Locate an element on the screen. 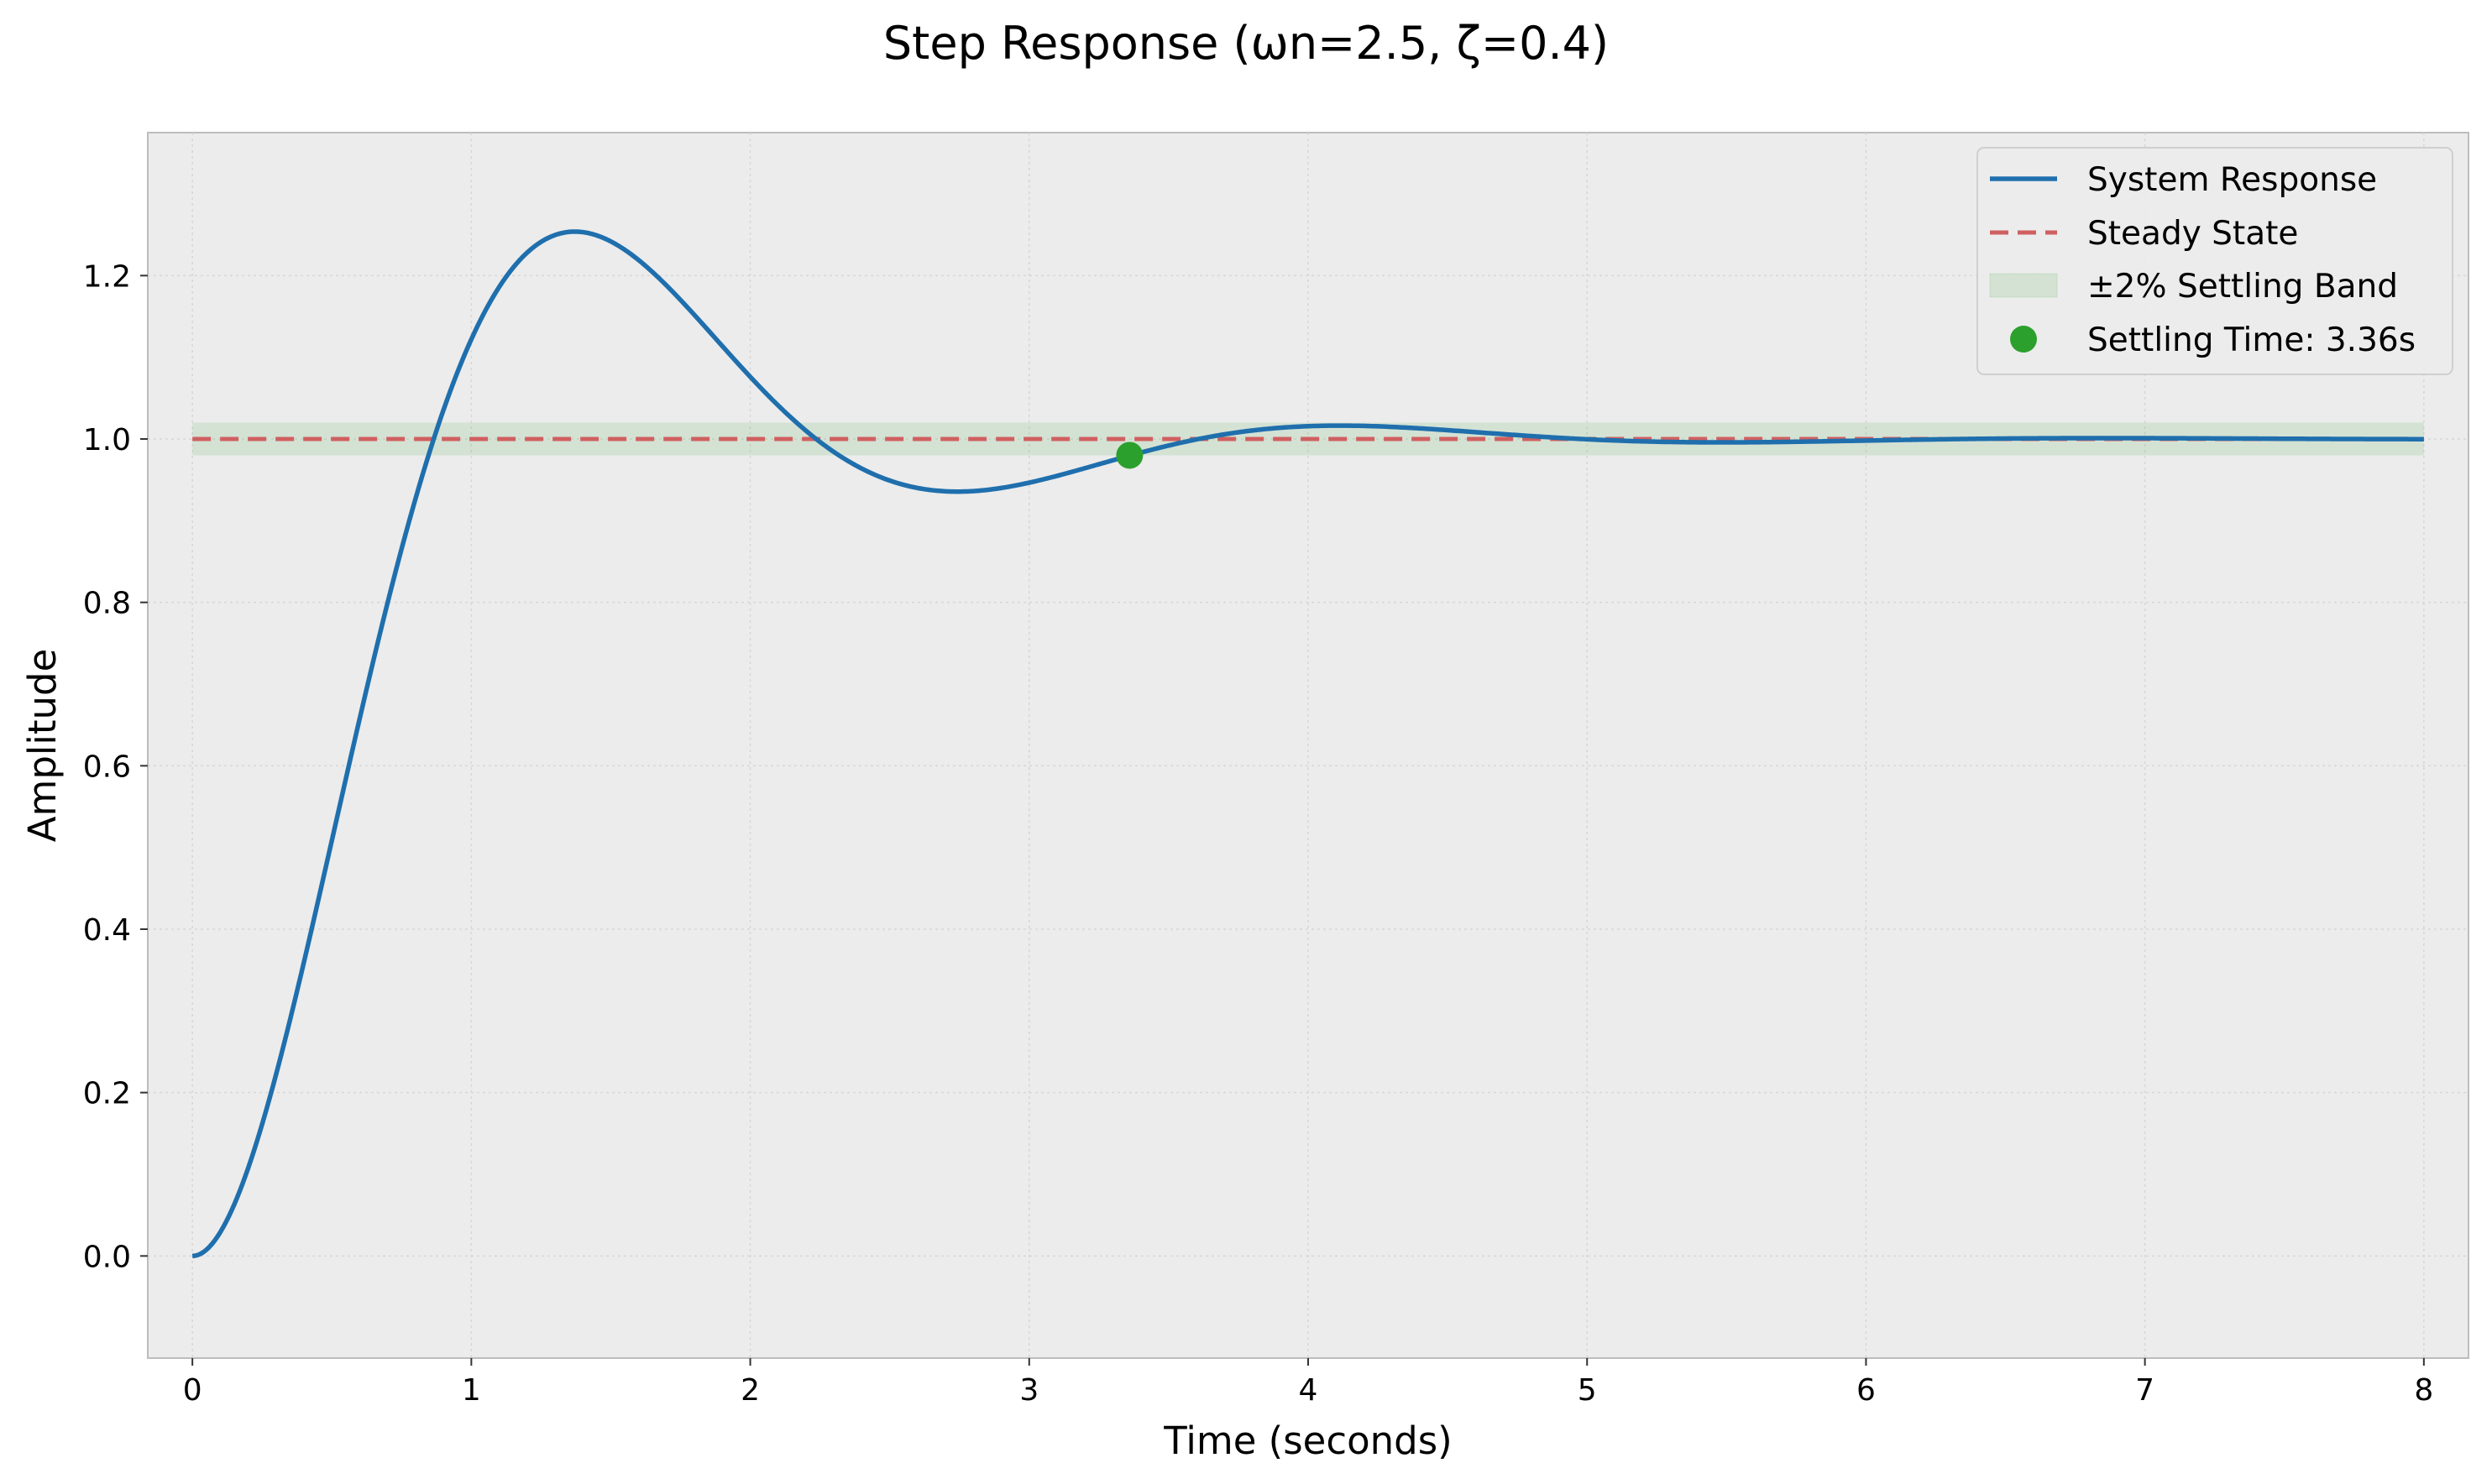 The height and width of the screenshot is (1484, 2492). legend-label-steady-state: Steady State is located at coordinates (2192, 234).